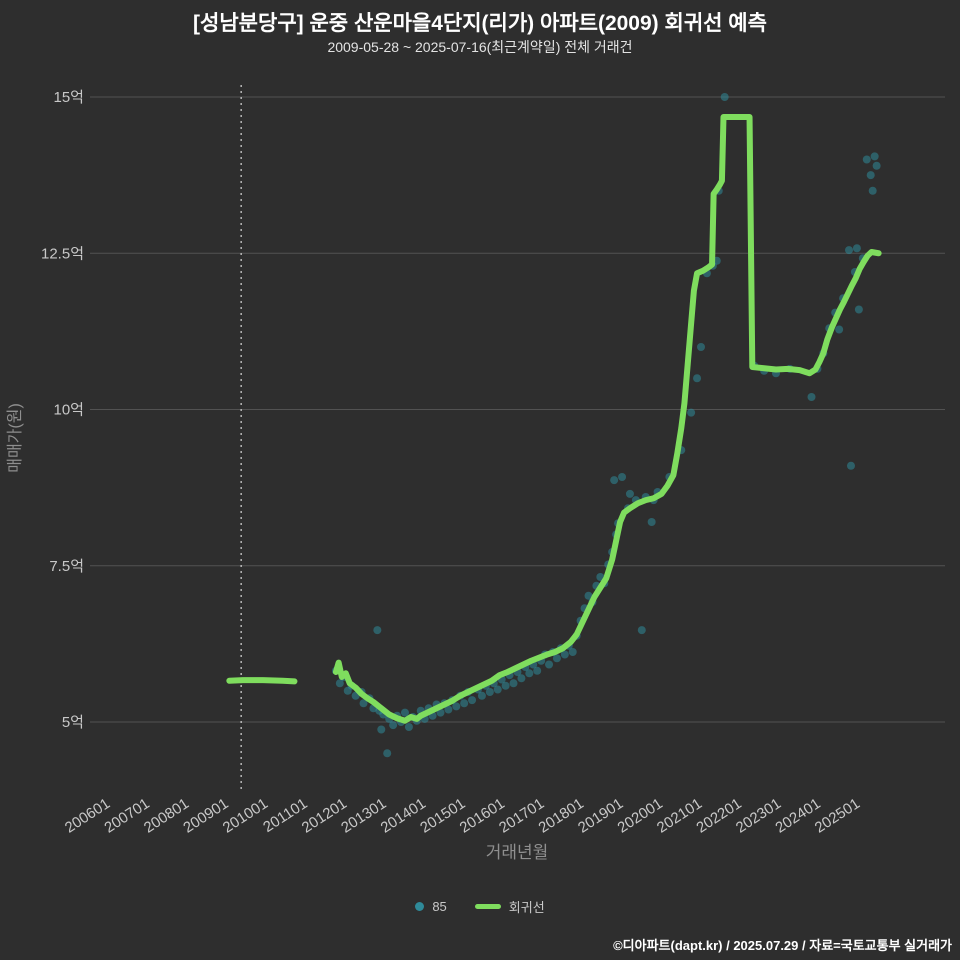 This screenshot has height=960, width=960. I want to click on svg-text: 202501, so click(837, 816).